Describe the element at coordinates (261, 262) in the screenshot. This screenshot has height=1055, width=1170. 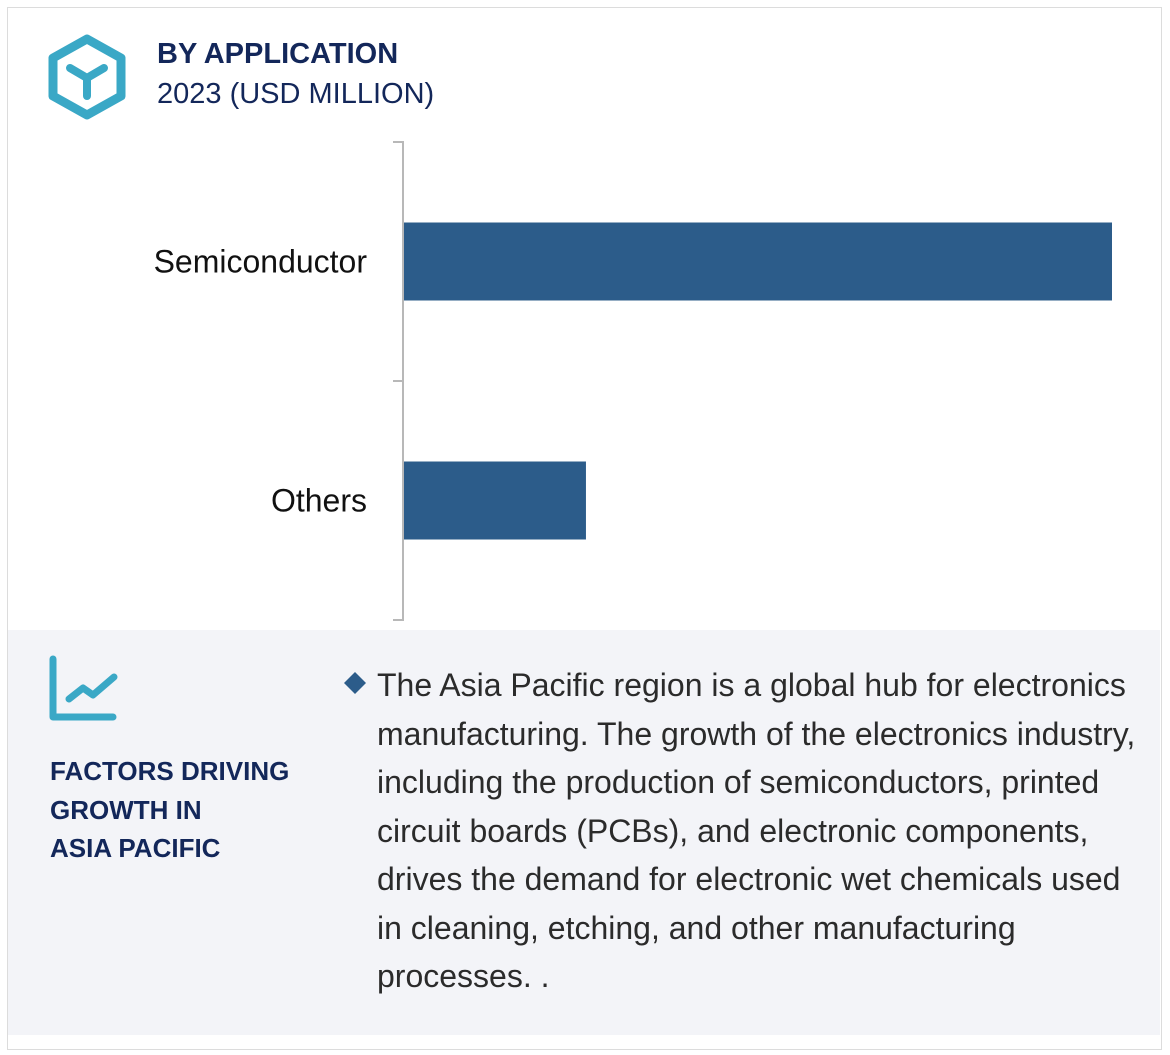
I see `category-label: Semiconductor` at that location.